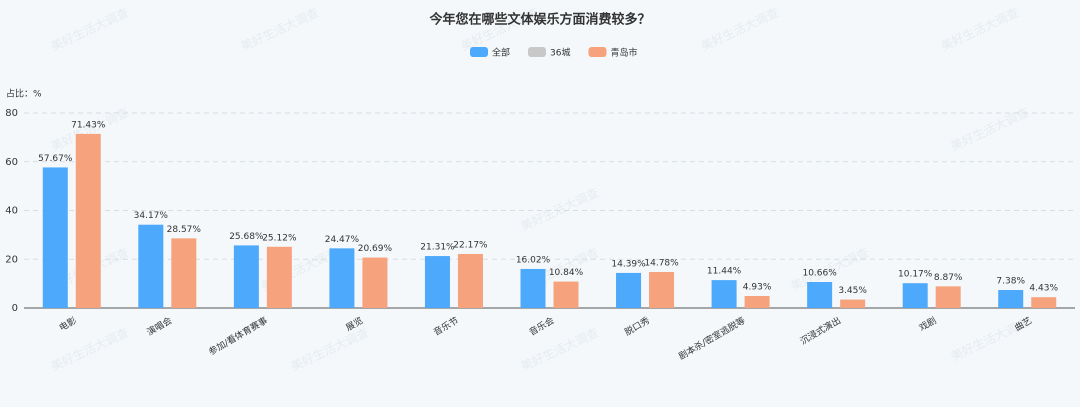  Describe the element at coordinates (11, 259) in the screenshot. I see `y-tick-label: 20` at that location.